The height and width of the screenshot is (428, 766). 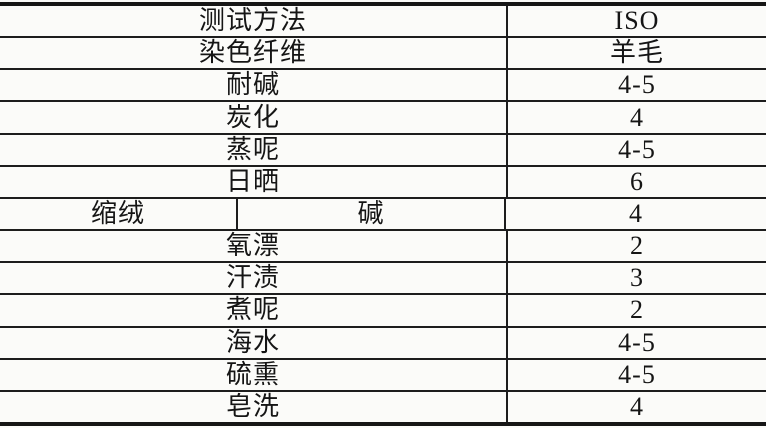 I want to click on value-cell: 羊毛, so click(x=636, y=53).